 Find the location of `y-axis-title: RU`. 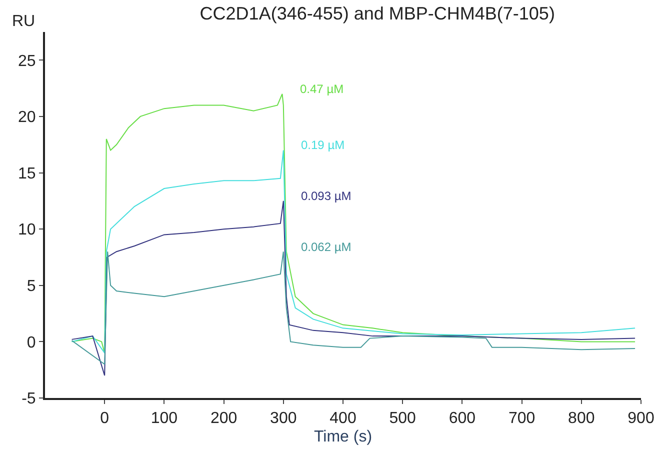

y-axis-title: RU is located at coordinates (24, 21).